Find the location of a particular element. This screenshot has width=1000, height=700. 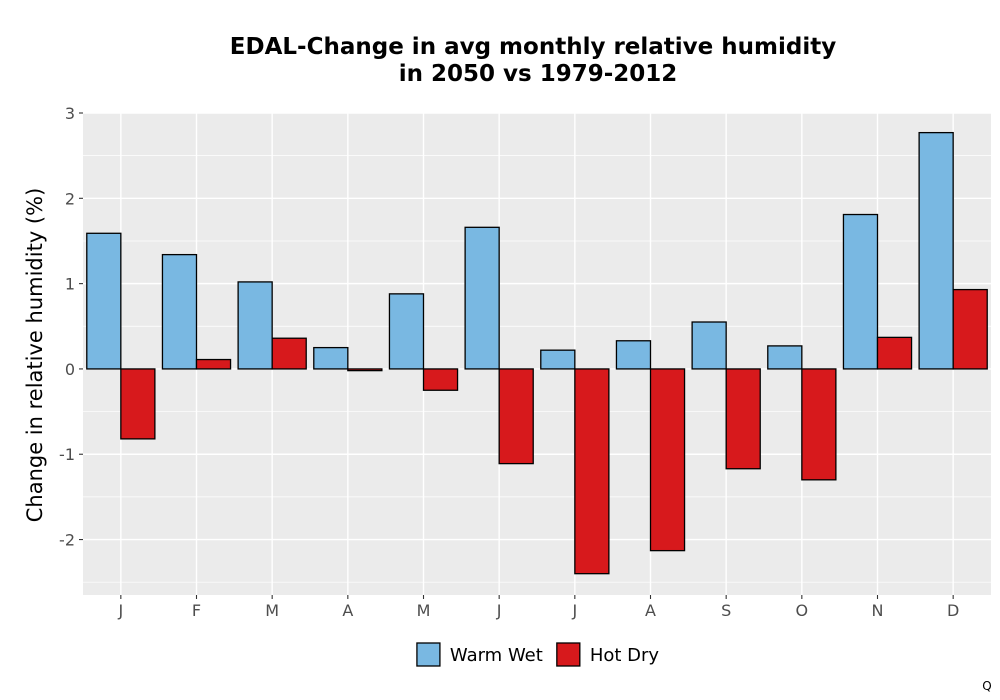

legend-key-hot-dry is located at coordinates (568, 654).